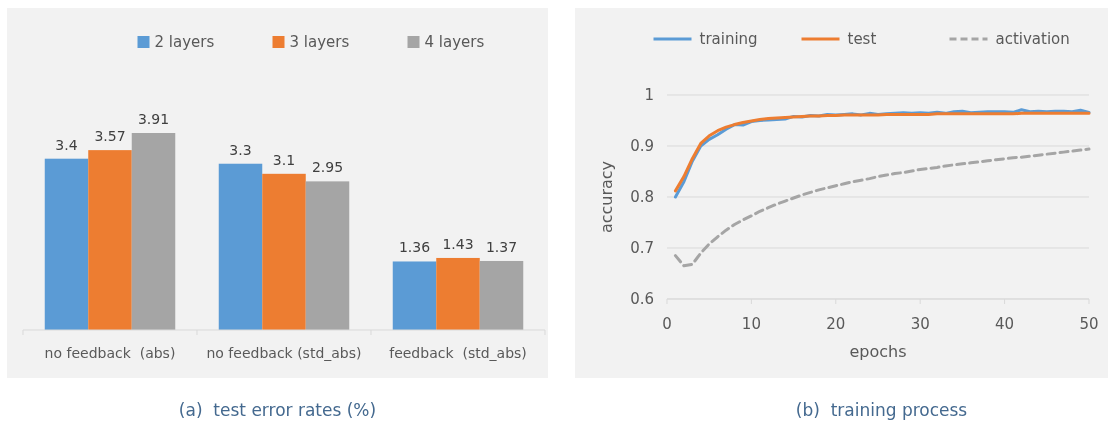 The width and height of the screenshot is (1115, 424). Describe the element at coordinates (667, 324) in the screenshot. I see `x-tick-label: 0` at that location.